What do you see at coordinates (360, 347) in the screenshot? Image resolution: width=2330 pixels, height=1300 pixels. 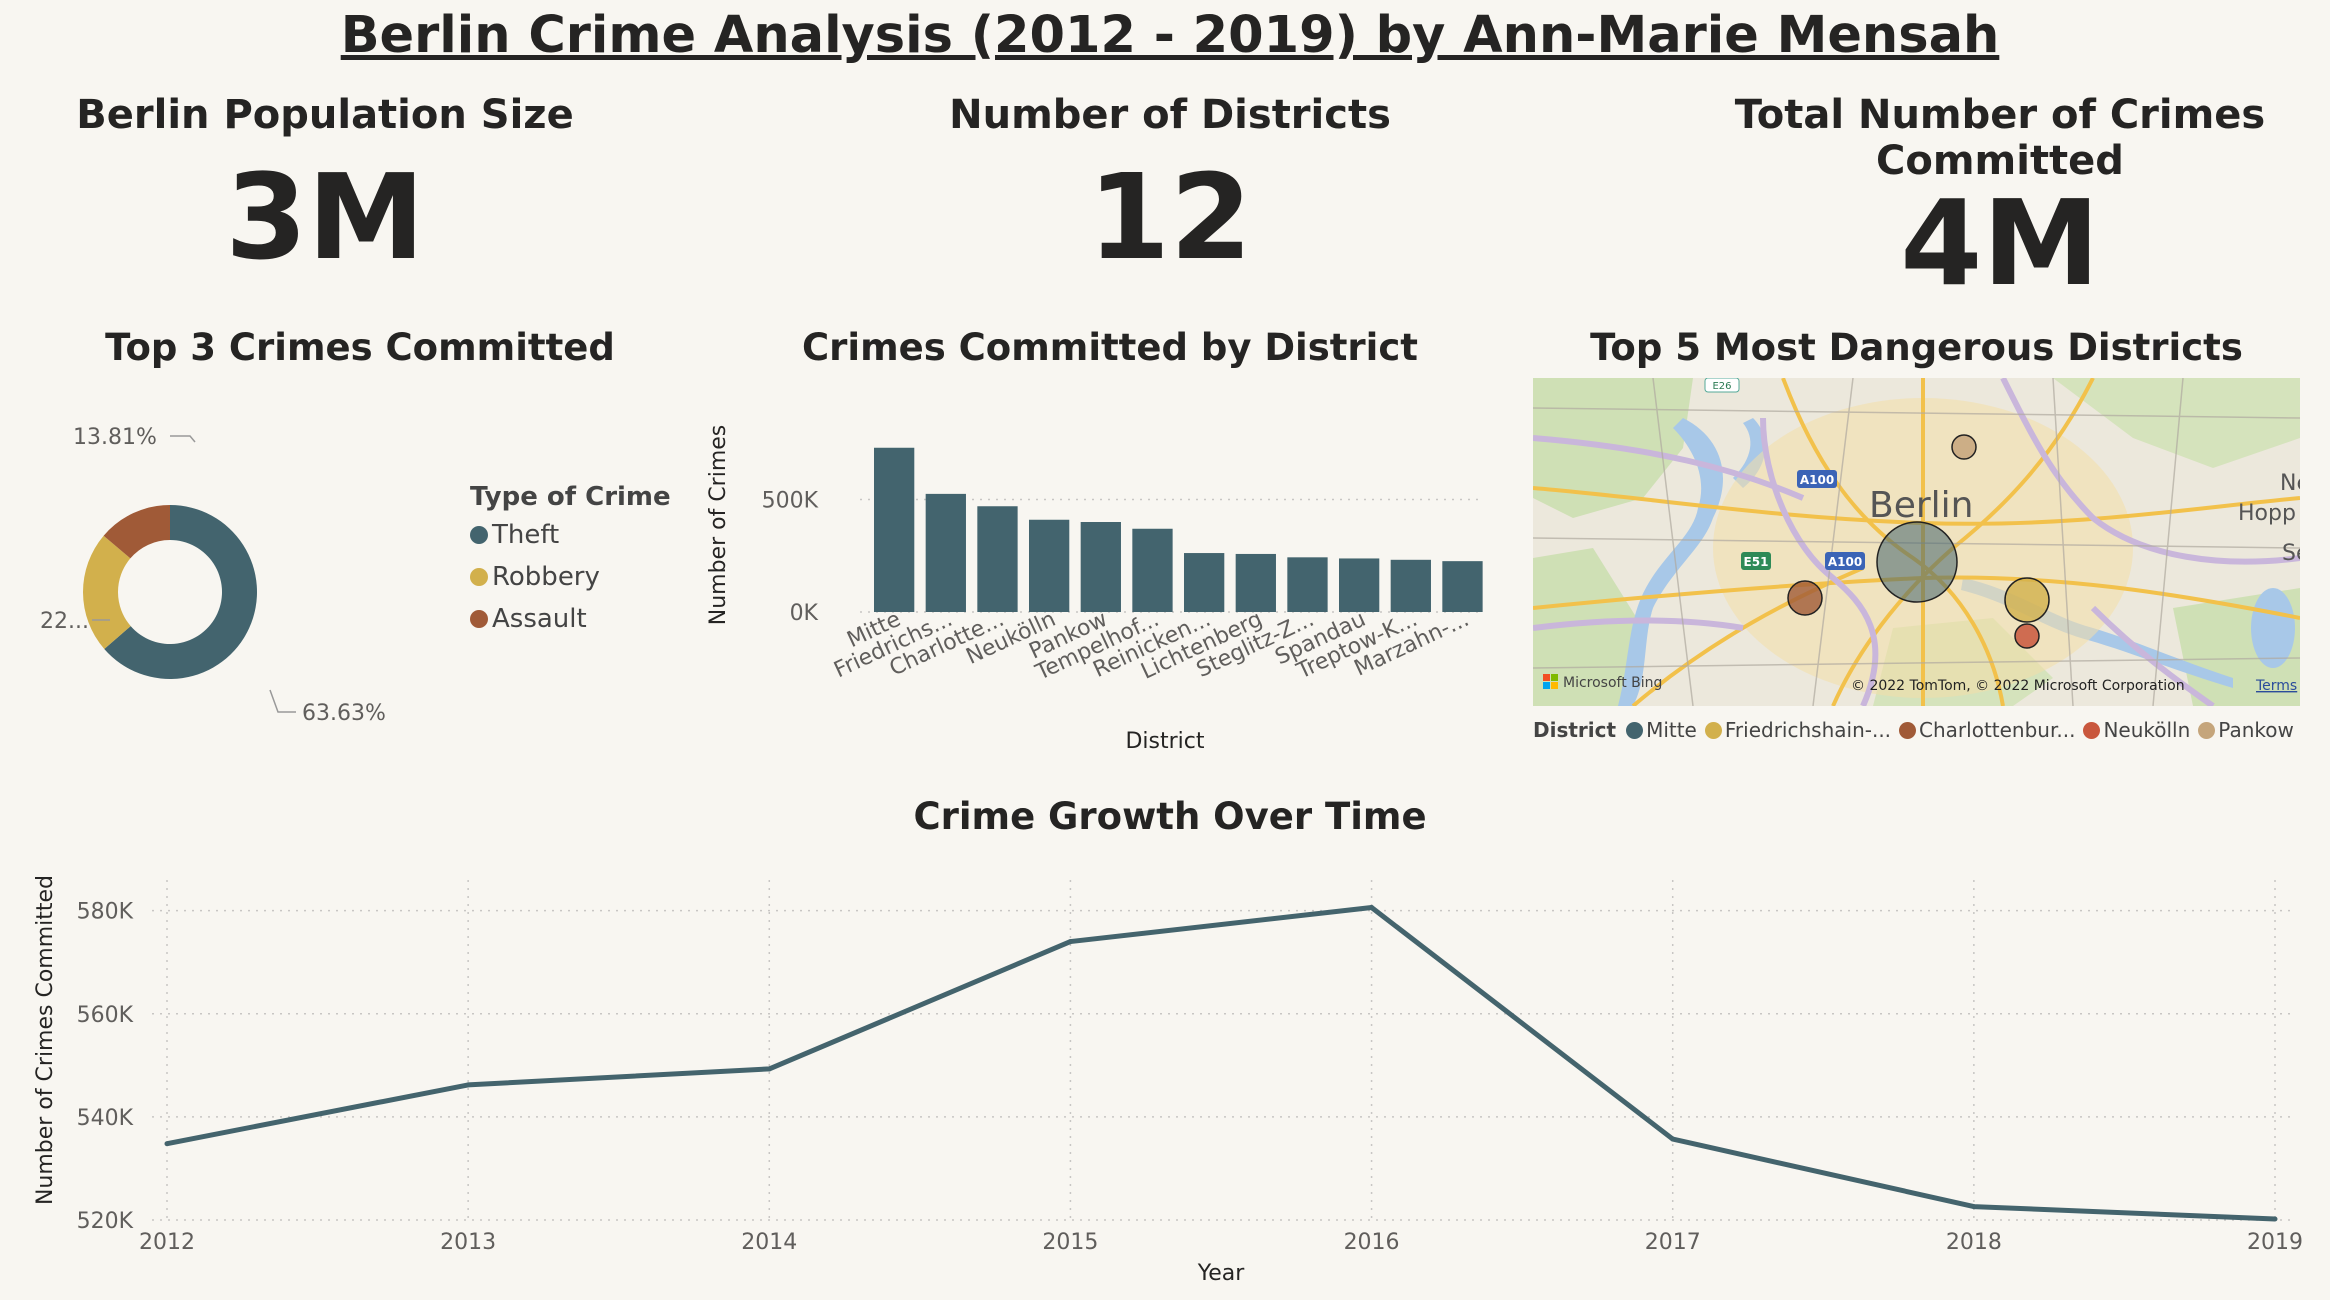 I see `donut-title: Top 3 Crimes Committed` at bounding box center [360, 347].